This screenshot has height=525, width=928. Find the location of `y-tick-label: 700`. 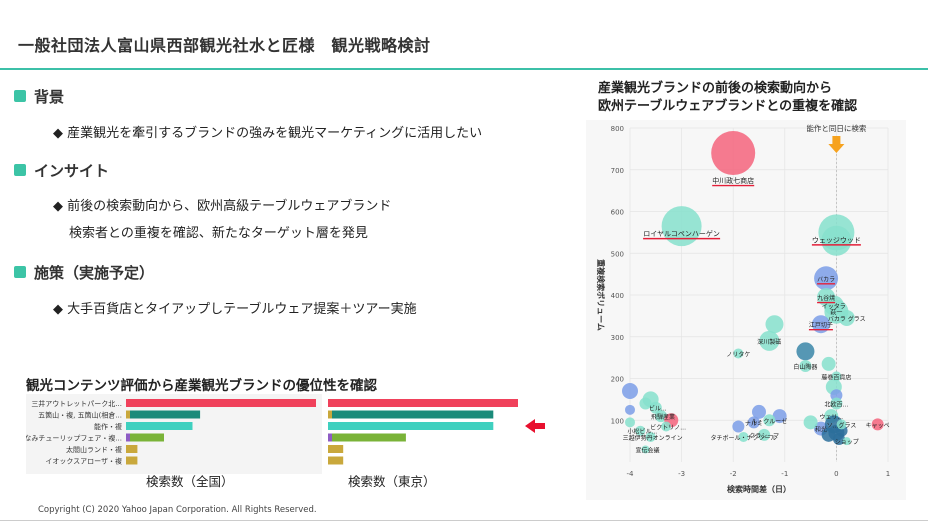

y-tick-label: 700 is located at coordinates (617, 171).